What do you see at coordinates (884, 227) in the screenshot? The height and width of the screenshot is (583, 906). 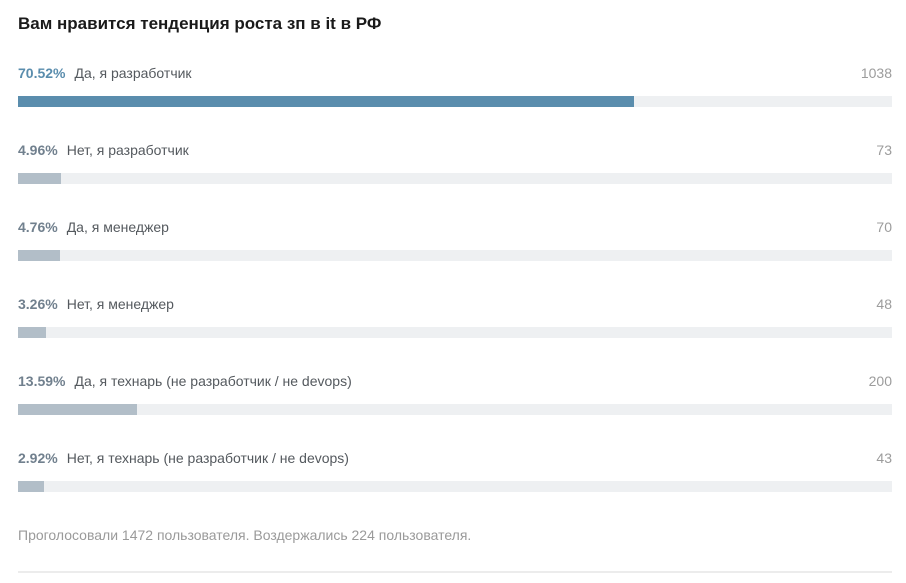 I see `option-vote-count: 70` at bounding box center [884, 227].